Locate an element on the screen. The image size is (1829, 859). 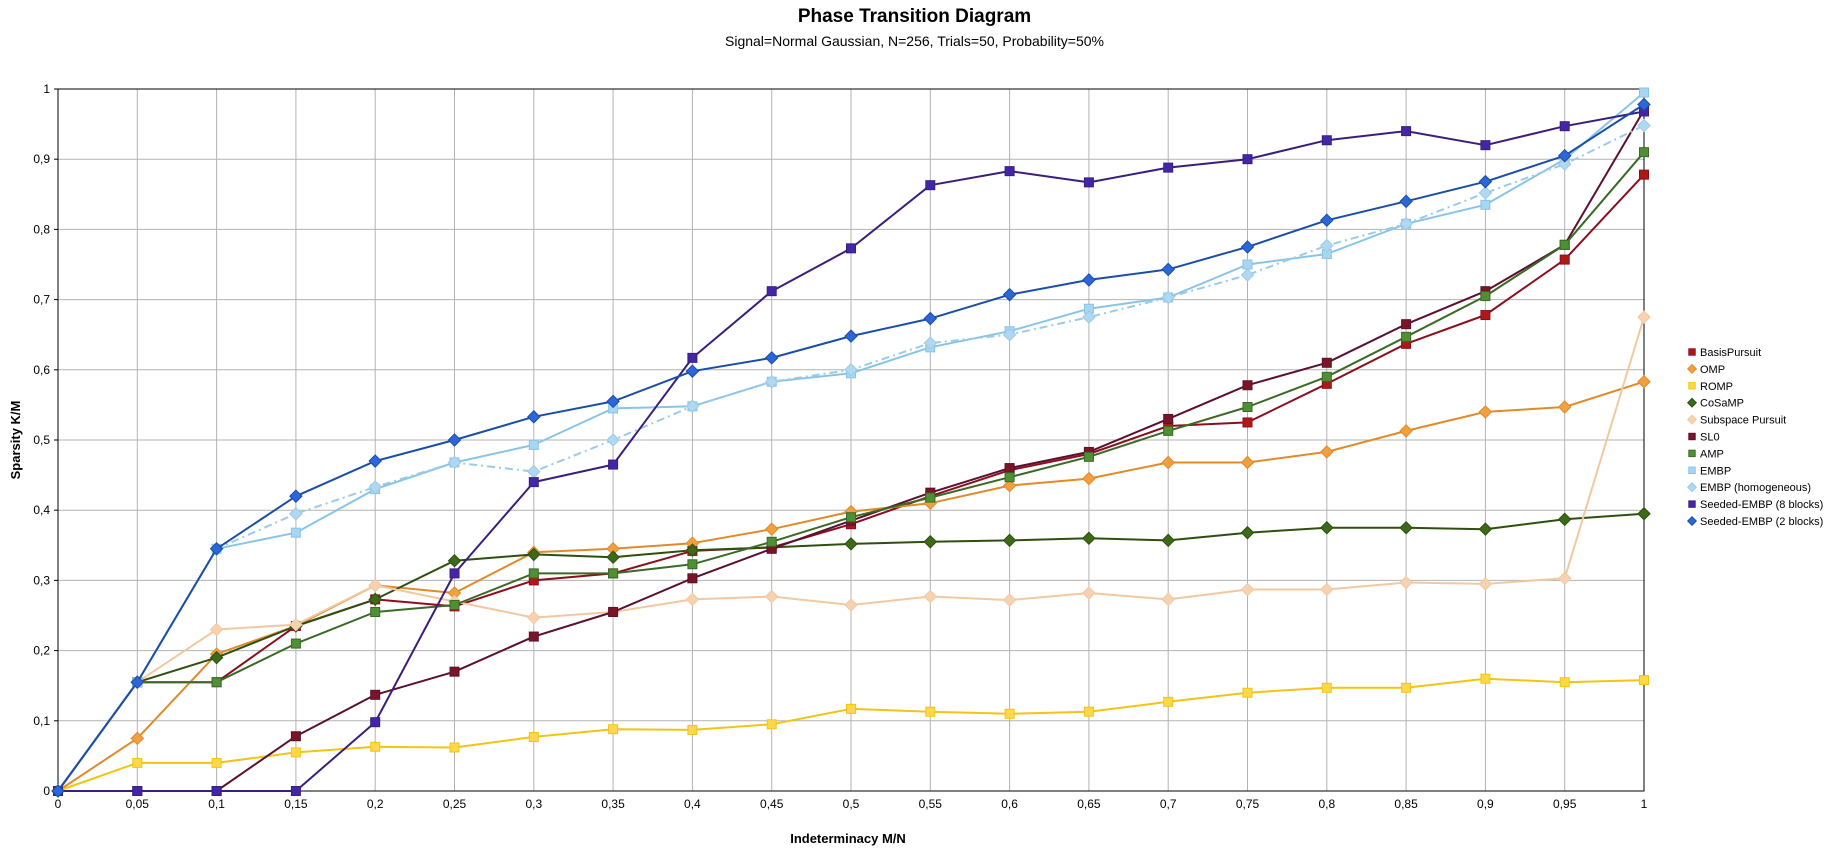
y-tick-label: 0,3 is located at coordinates (41, 580).